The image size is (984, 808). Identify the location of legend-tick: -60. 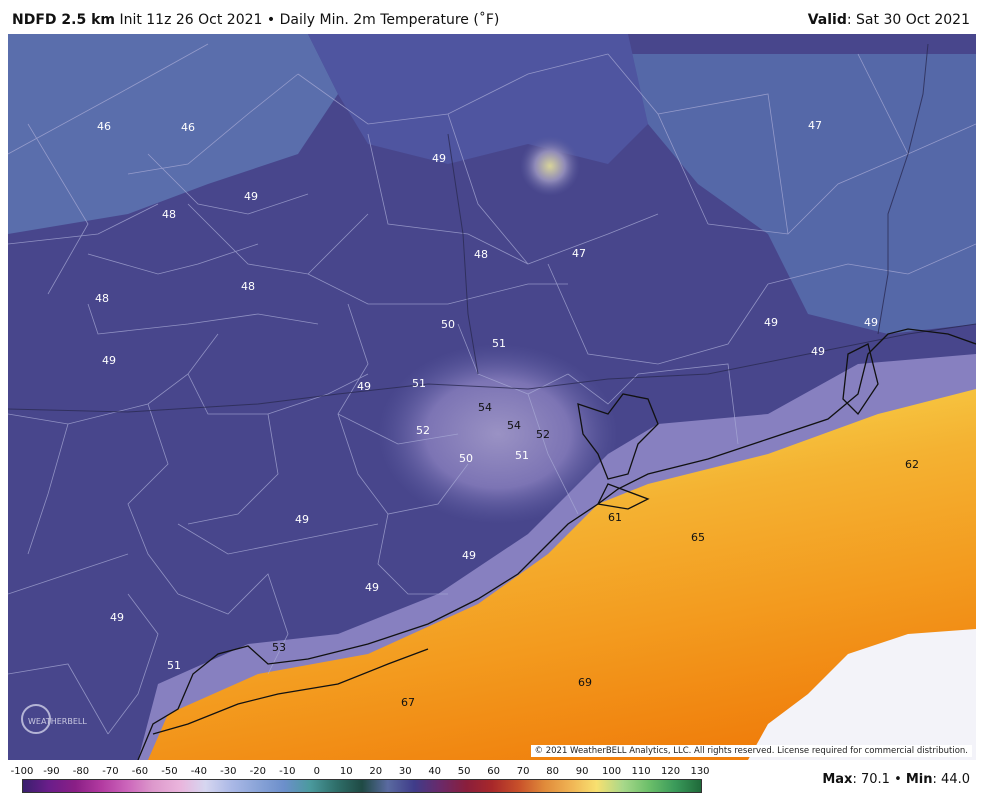
(140, 771).